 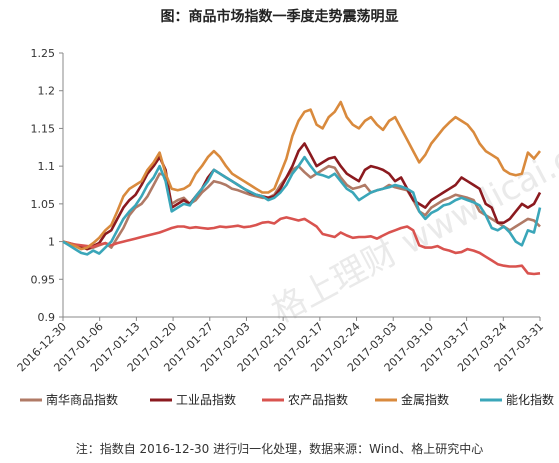 I want to click on y-tick-label: 1.1, so click(x=47, y=166).